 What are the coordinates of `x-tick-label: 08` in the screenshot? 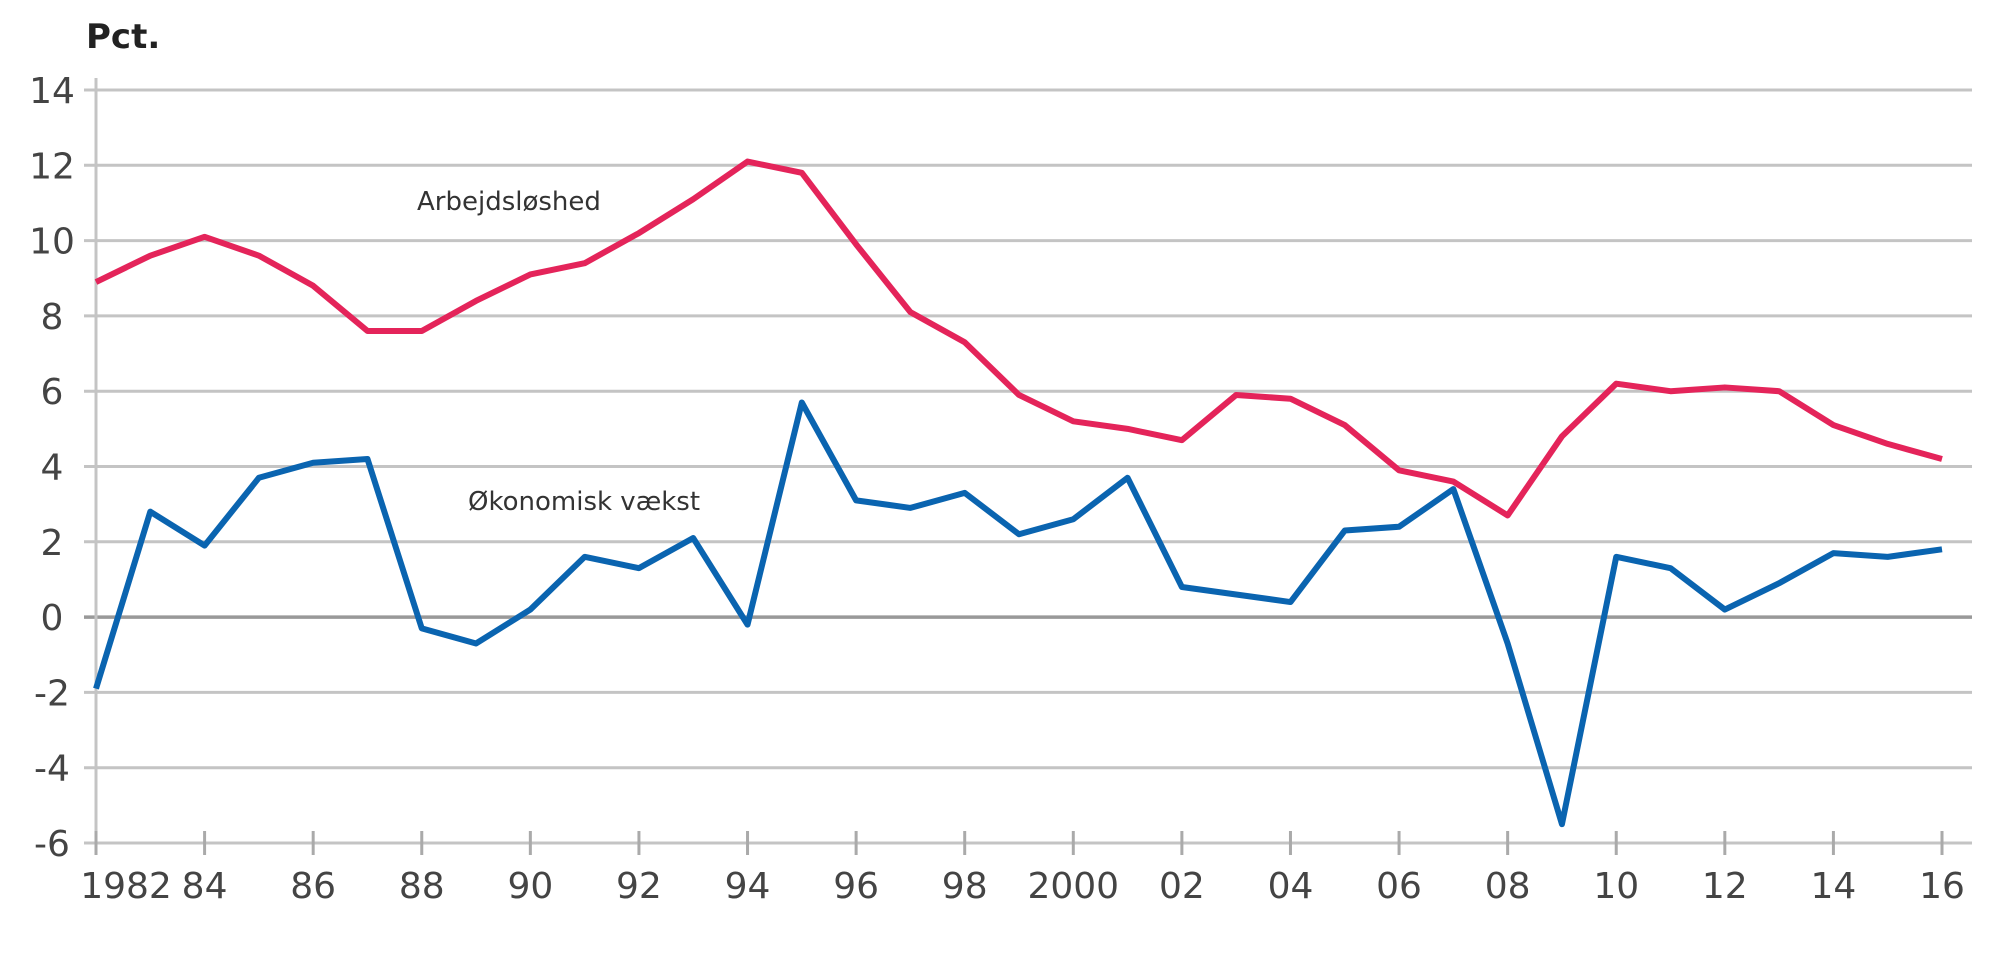 It's located at (1508, 886).